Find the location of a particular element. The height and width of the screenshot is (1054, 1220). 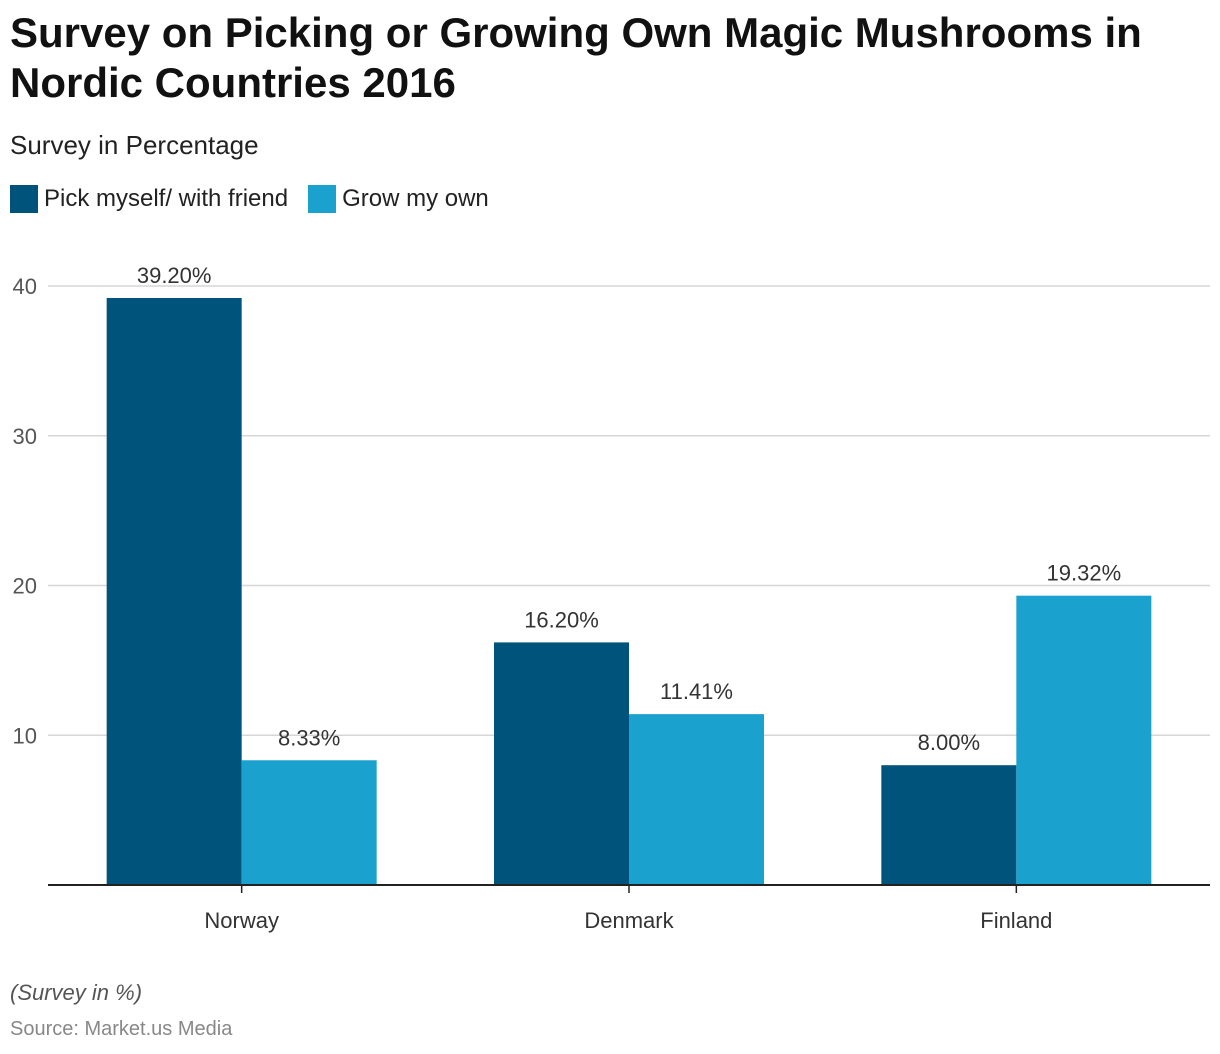

data-label: 39.20% is located at coordinates (174, 275).